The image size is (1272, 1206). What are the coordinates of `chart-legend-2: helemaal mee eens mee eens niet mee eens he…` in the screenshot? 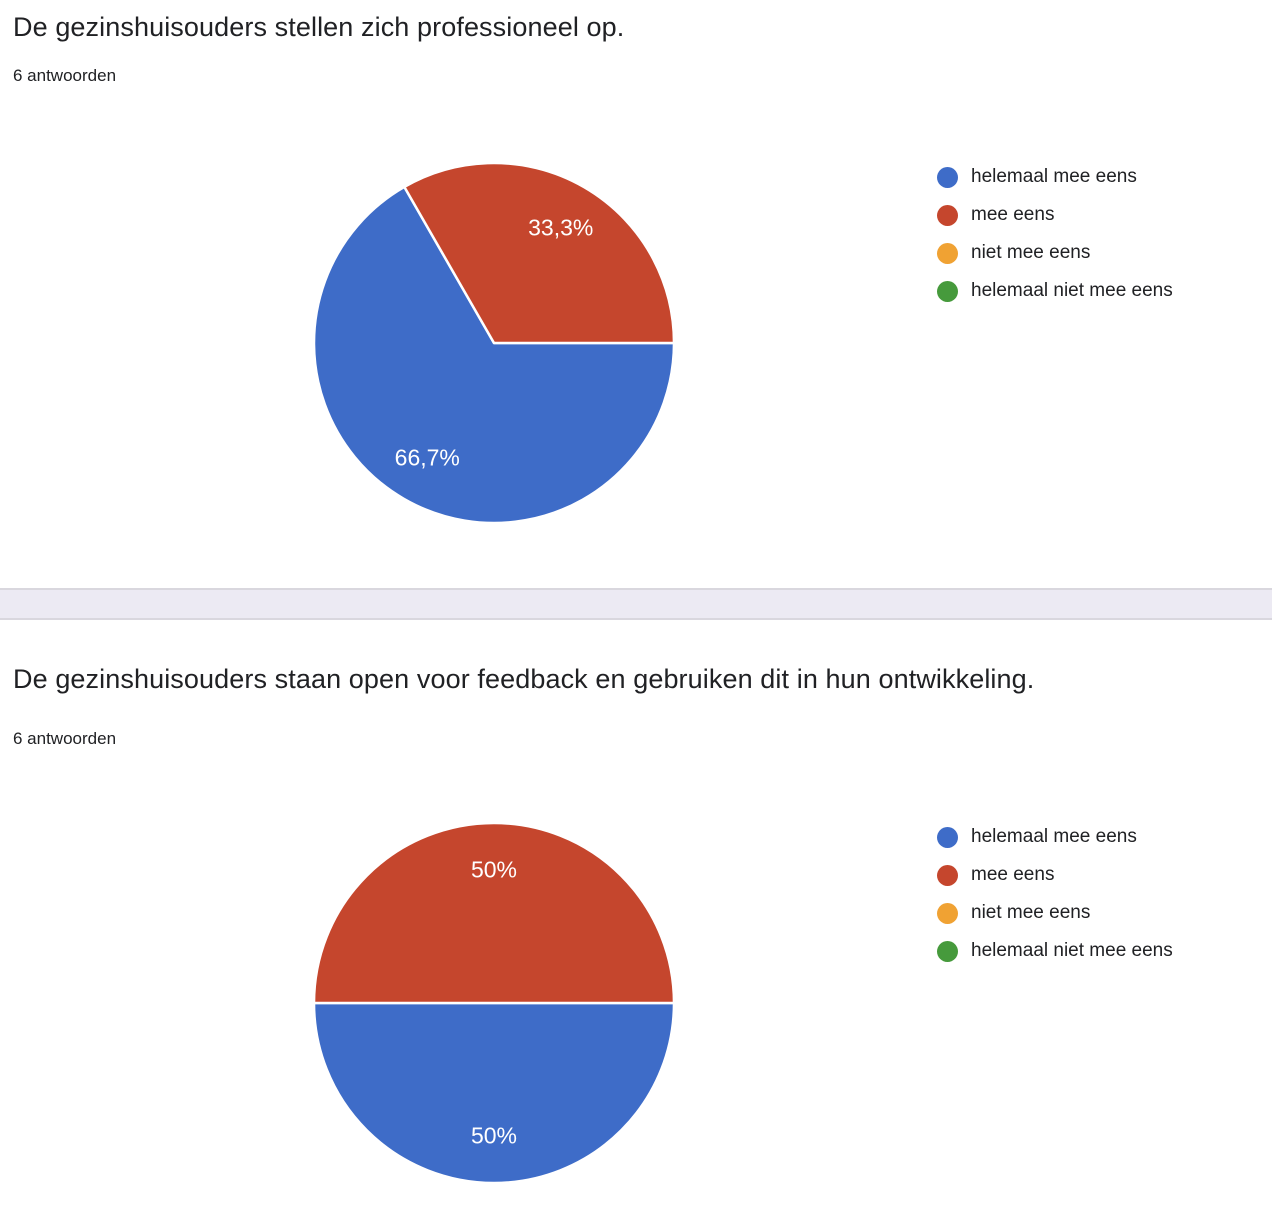 It's located at (1055, 894).